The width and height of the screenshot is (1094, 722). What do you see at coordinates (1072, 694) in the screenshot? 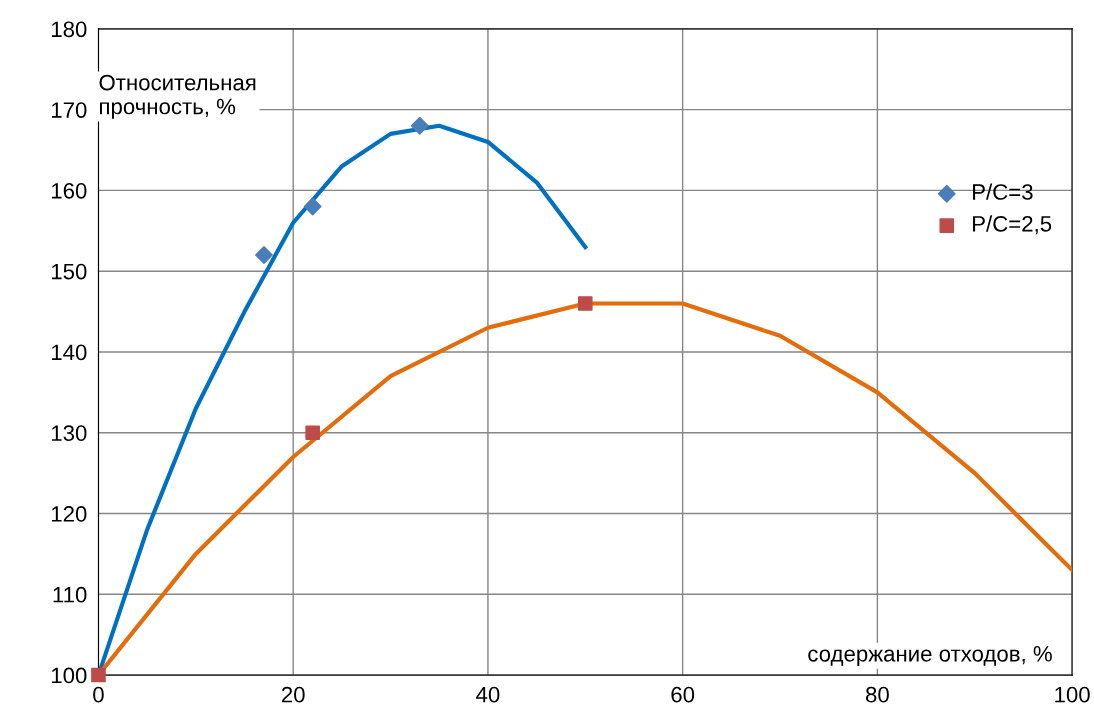
I see `x-tick-label: 100` at bounding box center [1072, 694].